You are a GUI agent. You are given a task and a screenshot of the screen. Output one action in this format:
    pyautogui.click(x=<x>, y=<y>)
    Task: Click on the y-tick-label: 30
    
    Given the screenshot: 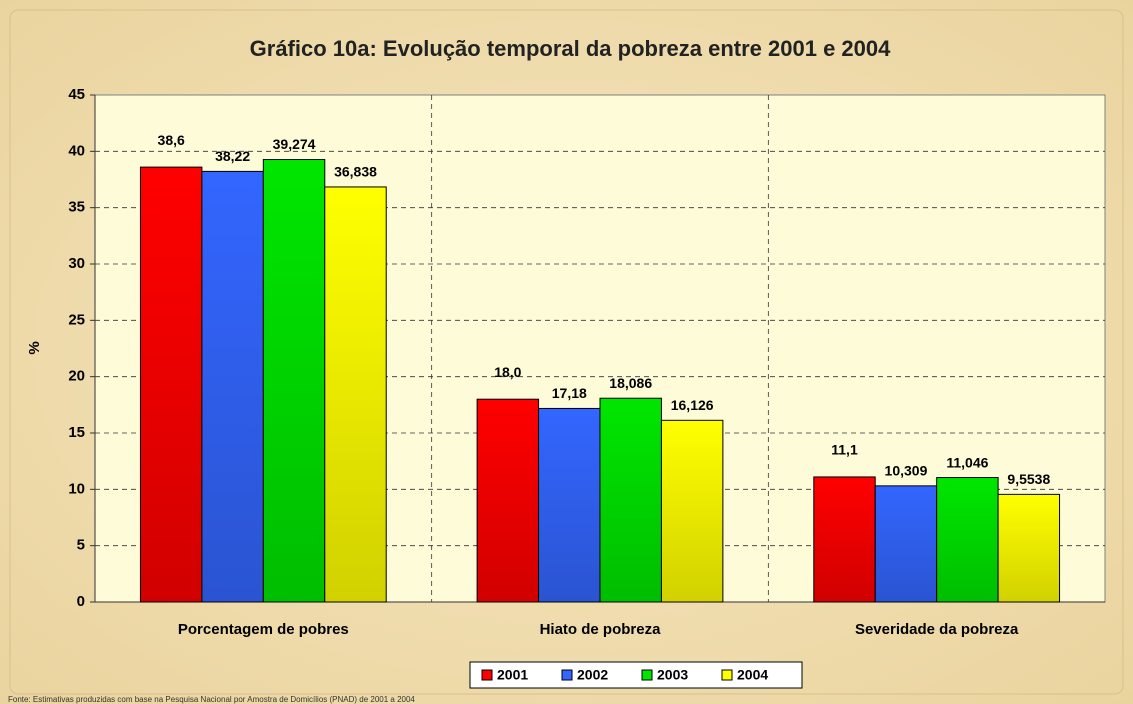 What is the action you would take?
    pyautogui.click(x=76, y=263)
    